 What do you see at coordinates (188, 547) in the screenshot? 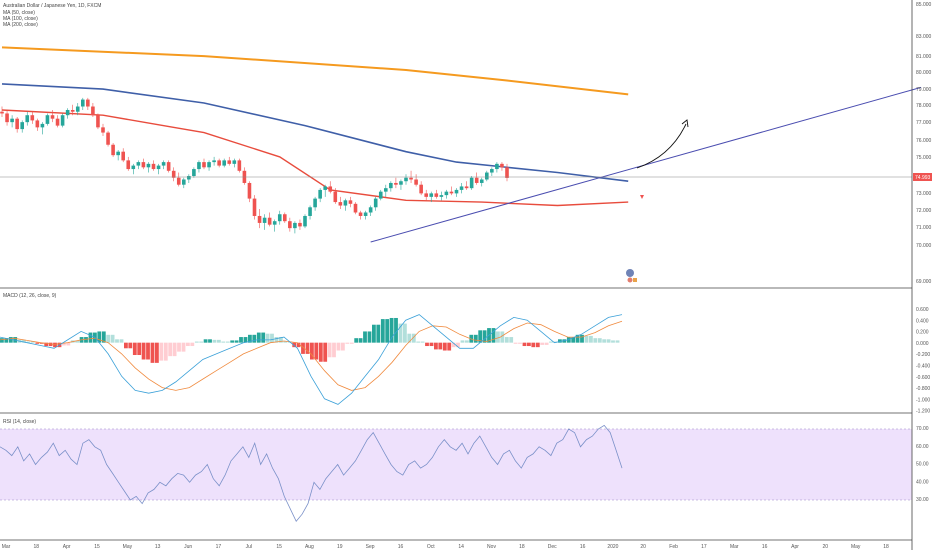
I see `time-tick-label: Jun` at bounding box center [188, 547].